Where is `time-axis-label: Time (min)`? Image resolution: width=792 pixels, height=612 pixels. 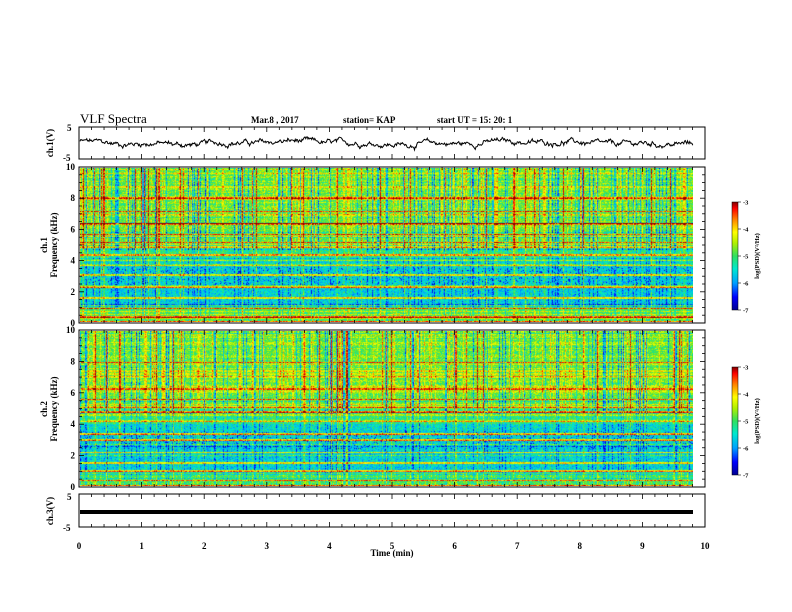
time-axis-label: Time (min) is located at coordinates (391, 553).